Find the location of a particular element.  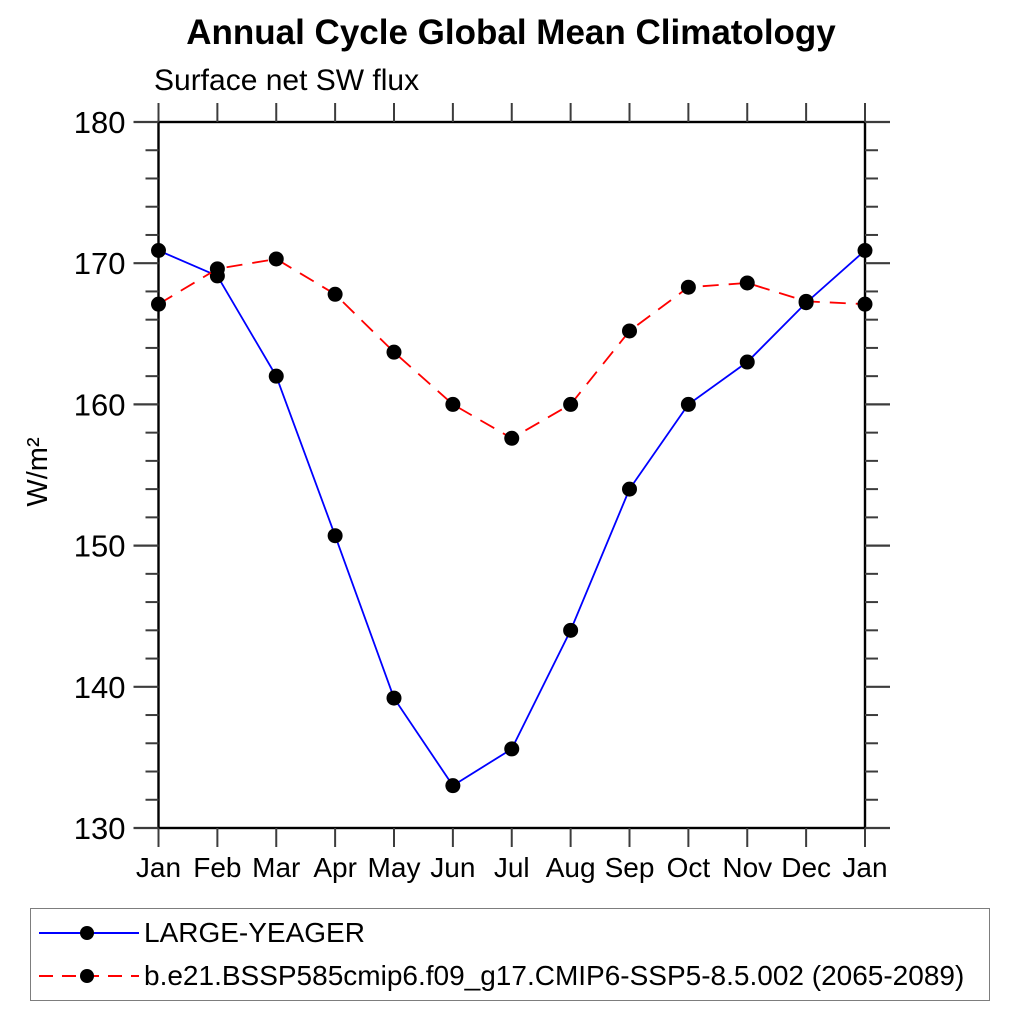

chart-title: Annual Cycle Global Mean Climatology is located at coordinates (511, 32).